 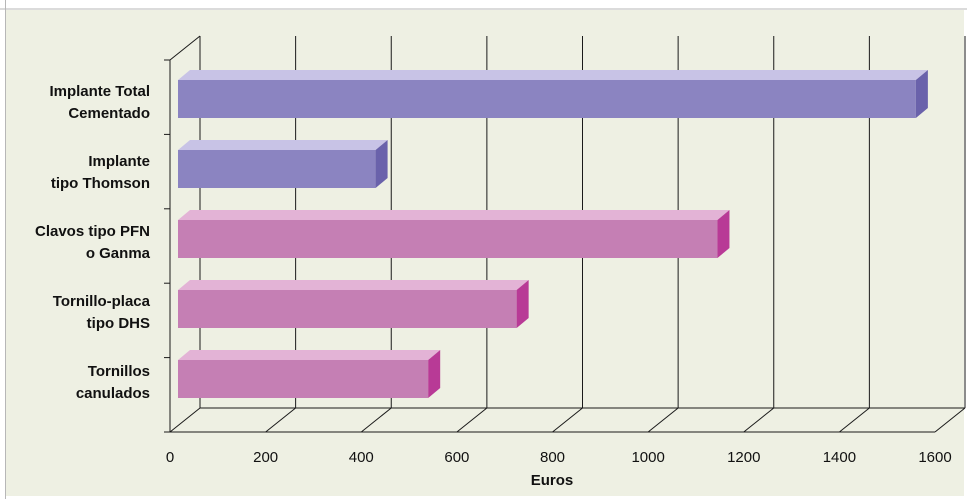 I want to click on category-label: Implante tipo Thomson, so click(x=100, y=172).